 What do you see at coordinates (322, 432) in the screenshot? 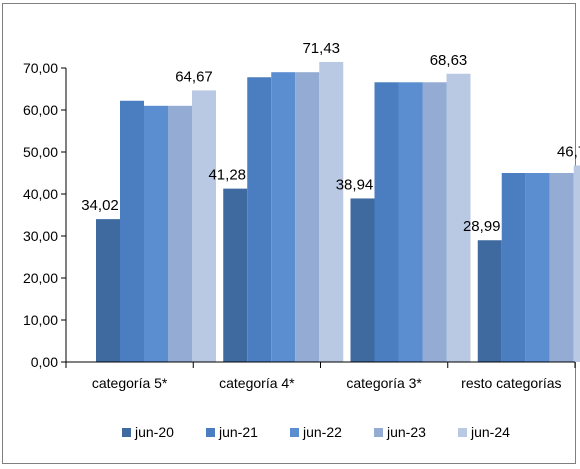
I see `legend-label: jun-22` at bounding box center [322, 432].